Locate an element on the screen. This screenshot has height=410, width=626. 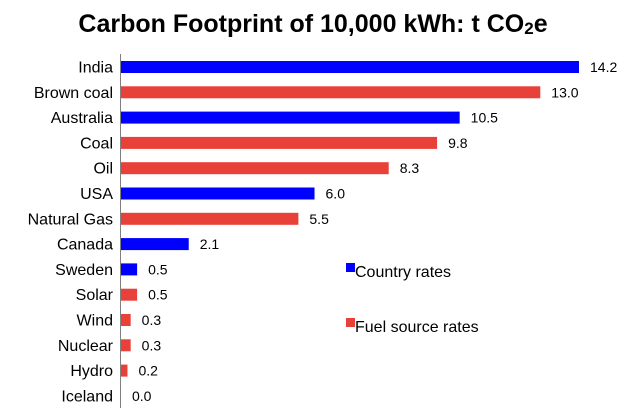
category-label-canada: Canada is located at coordinates (85, 245).